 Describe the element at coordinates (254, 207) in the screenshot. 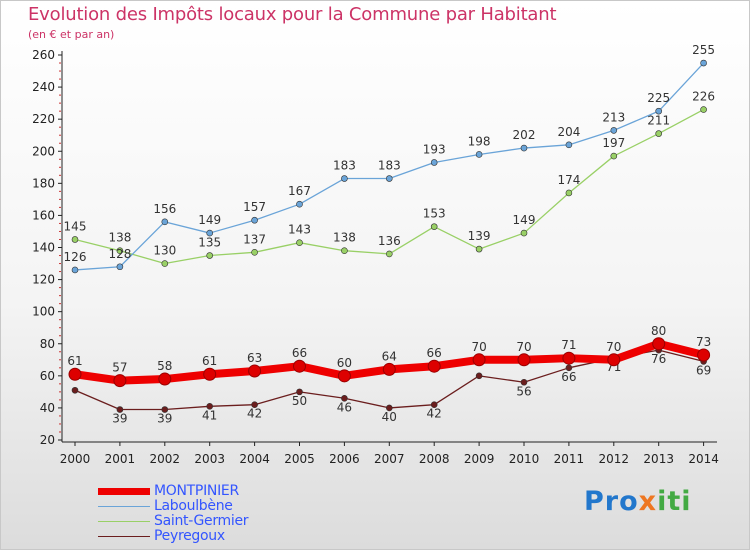

I see `data-label: 157` at that location.